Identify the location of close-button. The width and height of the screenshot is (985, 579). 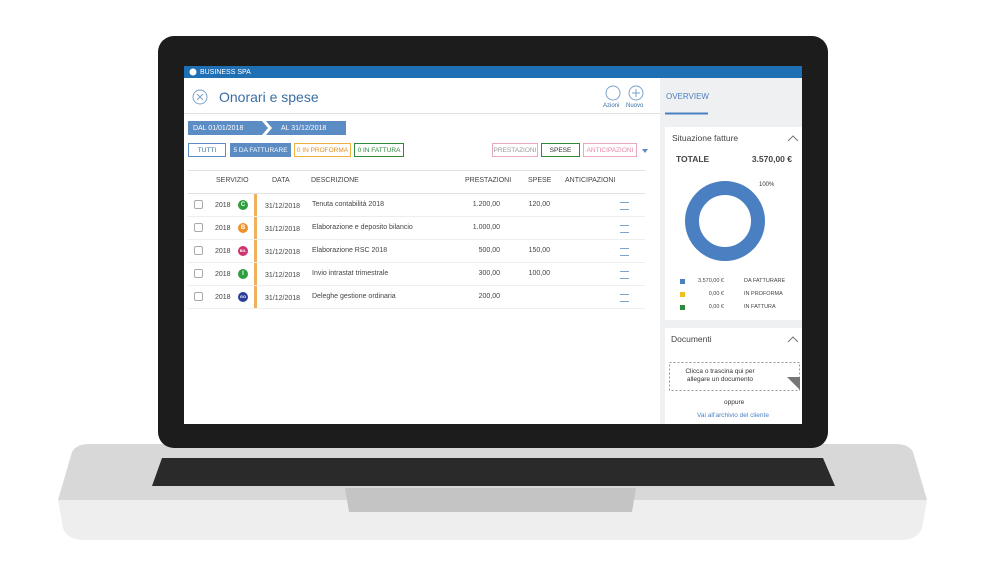
(200, 97).